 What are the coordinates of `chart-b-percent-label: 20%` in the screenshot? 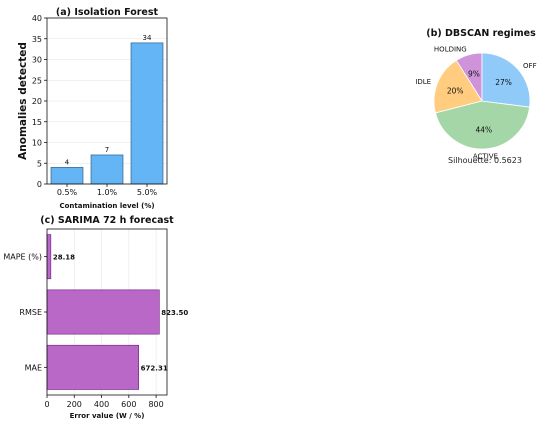 It's located at (455, 90).